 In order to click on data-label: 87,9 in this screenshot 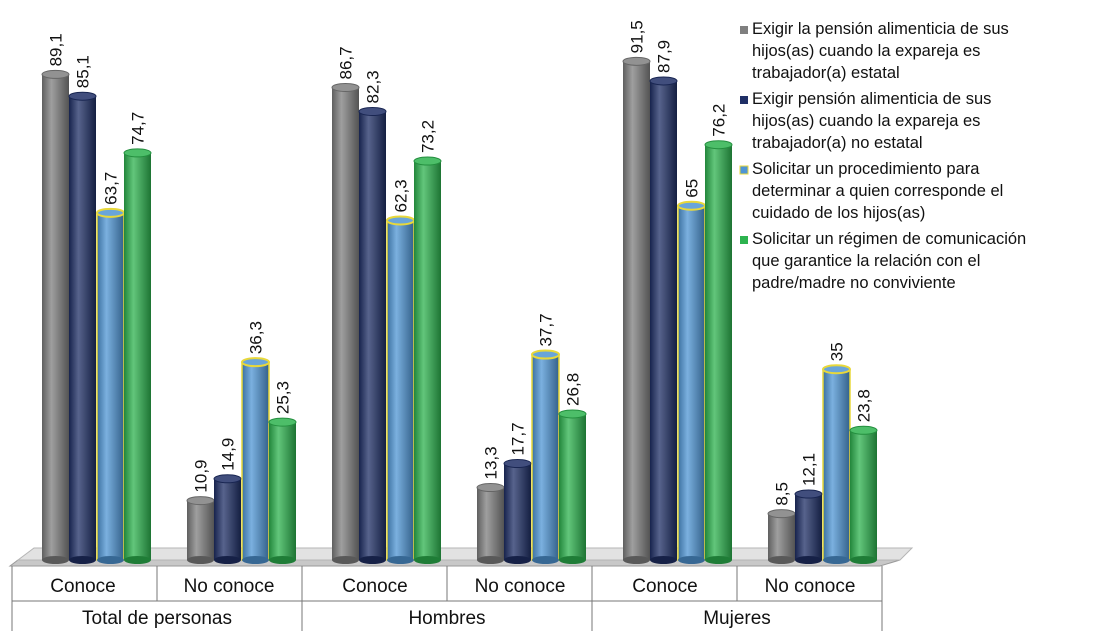, I will do `click(664, 56)`.